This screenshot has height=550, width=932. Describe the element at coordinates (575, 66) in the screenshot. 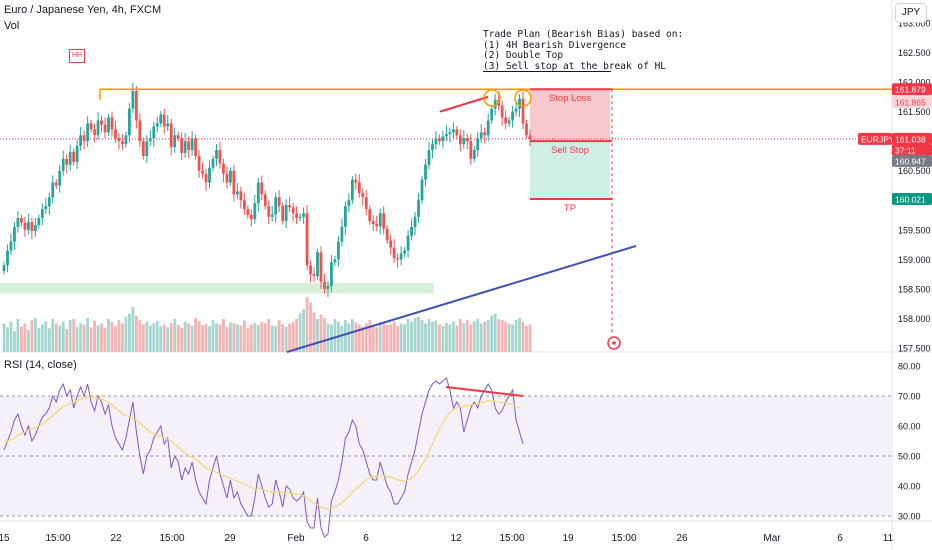

I see `trade-plan-line-4: (3) Sell stop at the break of HL` at that location.